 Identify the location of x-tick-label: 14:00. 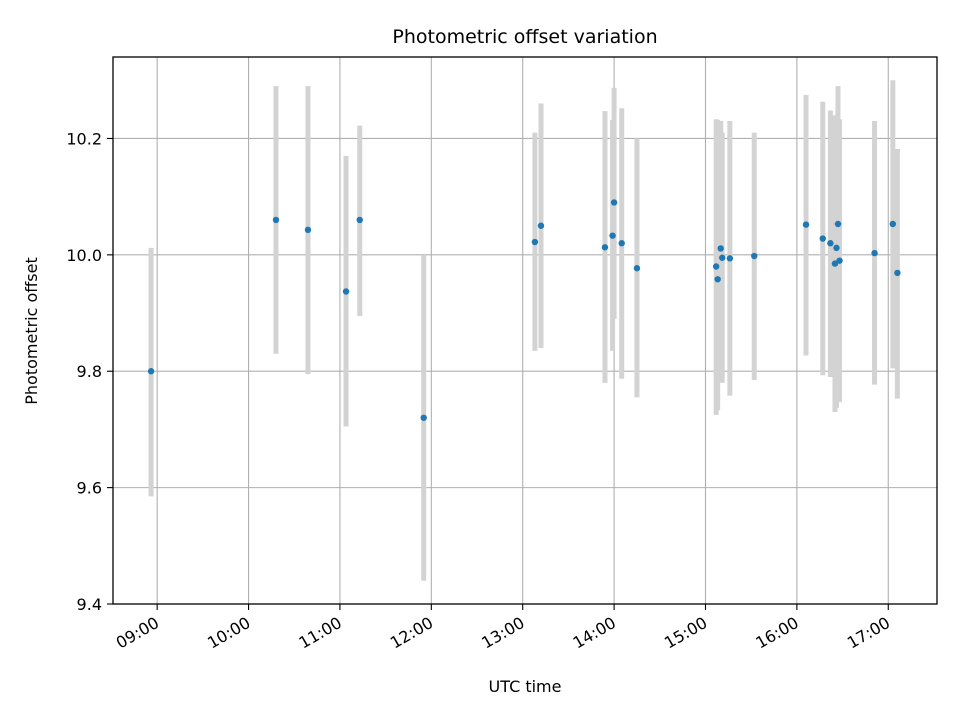
(594, 633).